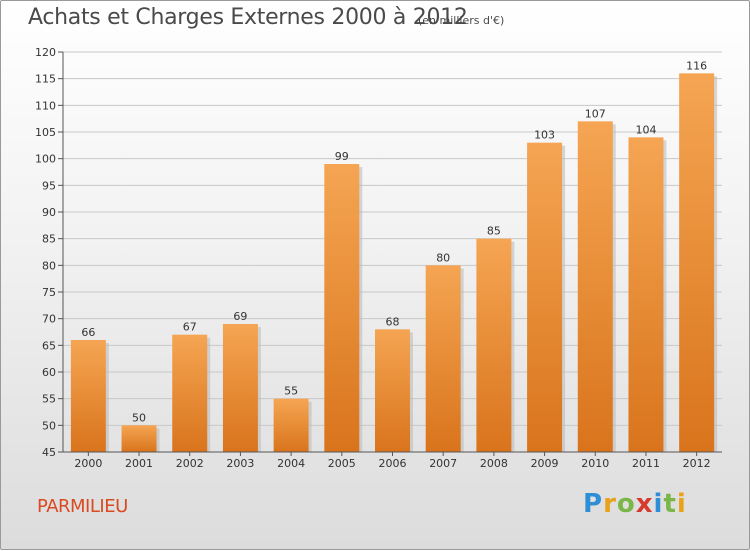  Describe the element at coordinates (82, 506) in the screenshot. I see `place-name: PARMILIEU` at that location.